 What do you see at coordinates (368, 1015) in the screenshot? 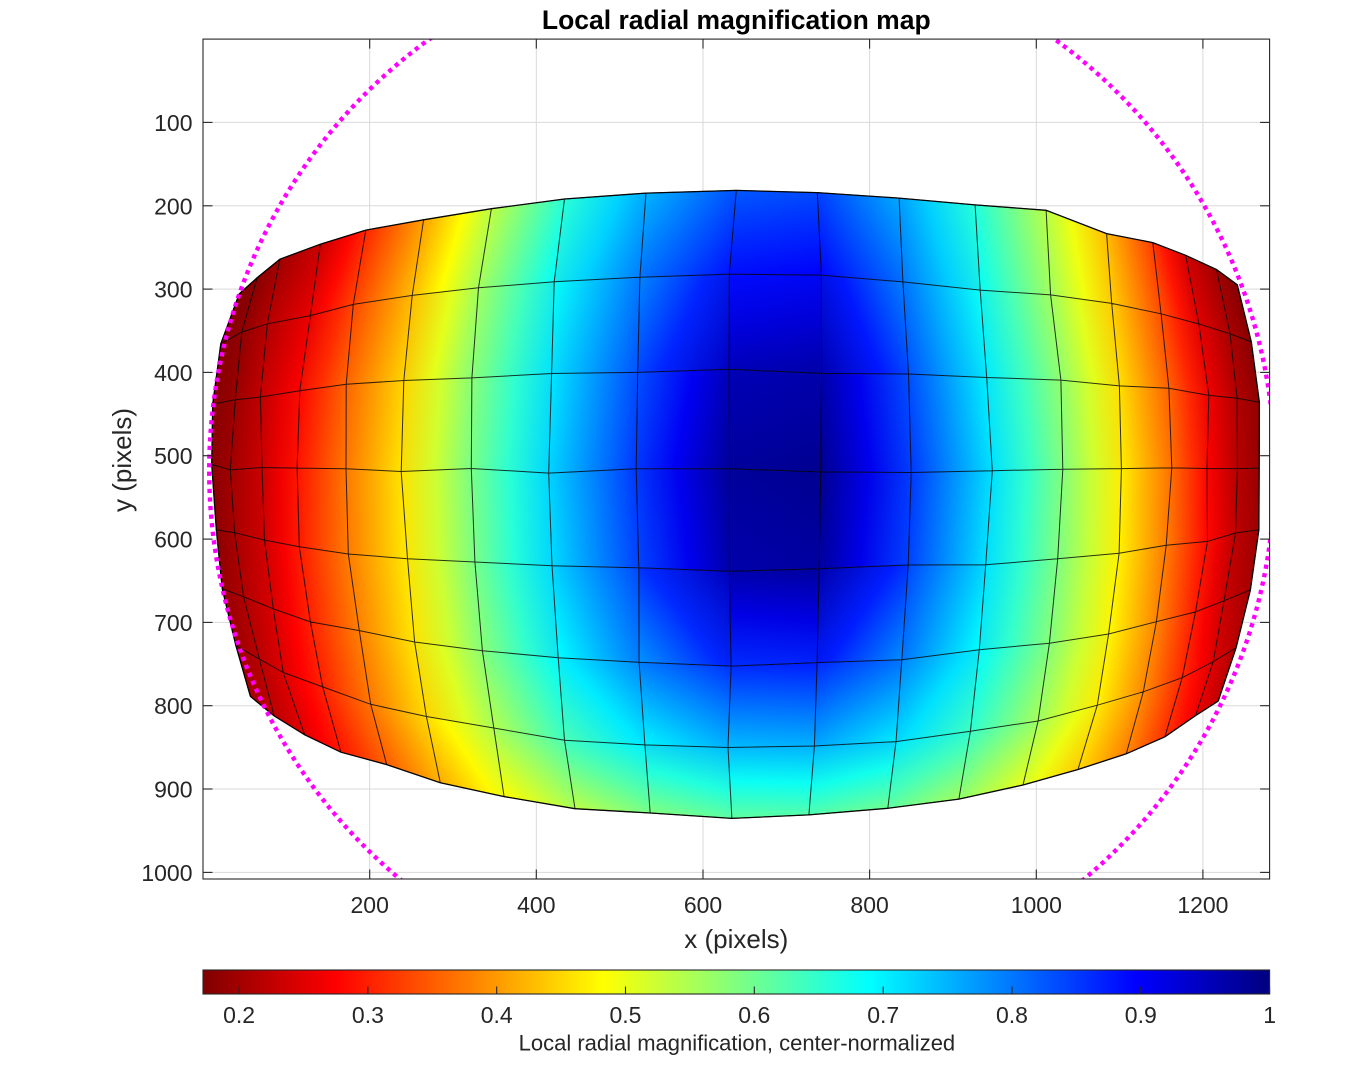
I see `svg-text: 0.3` at bounding box center [368, 1015].